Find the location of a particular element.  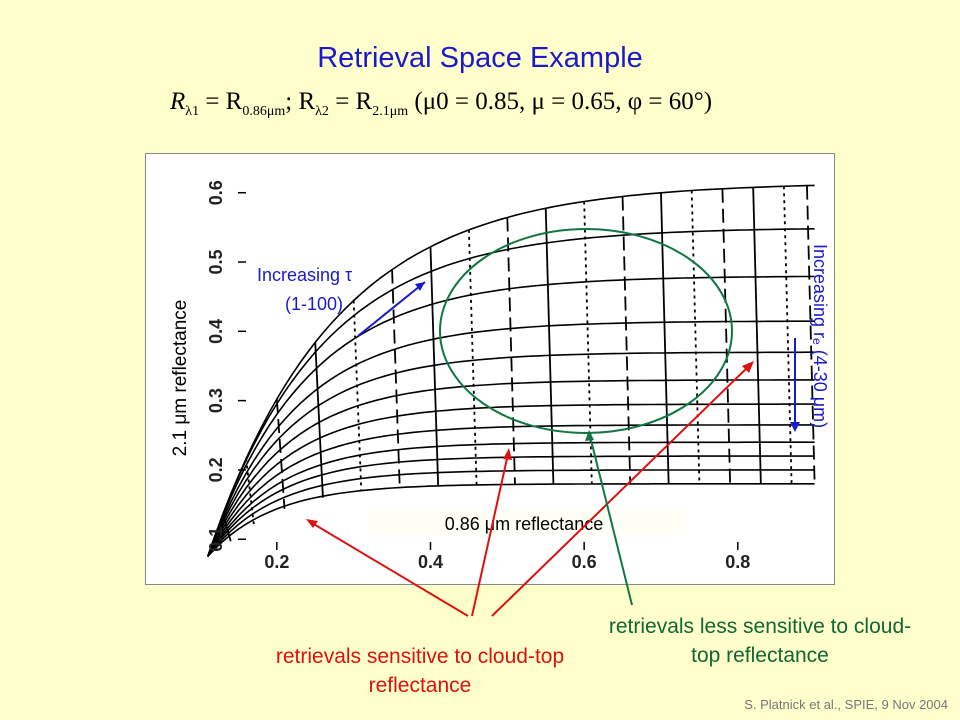

formula-eq2-sub: 2.1μm is located at coordinates (390, 111).